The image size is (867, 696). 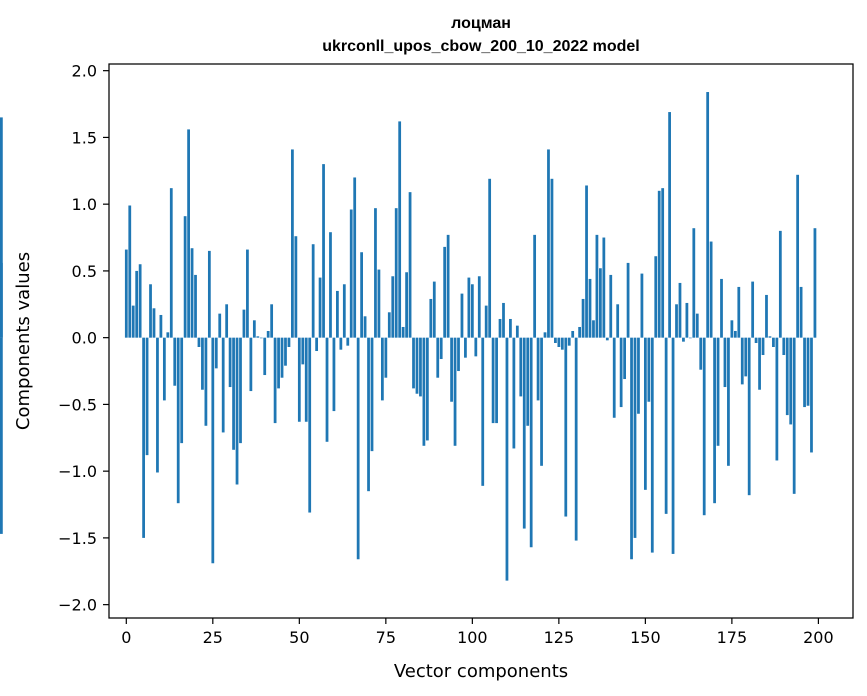 What do you see at coordinates (83, 338) in the screenshot?
I see `y-ticks-group: −2.0 −1.5 −1.0 −0.5 0.0 0.5 1.0 1.5 2.0` at bounding box center [83, 338].